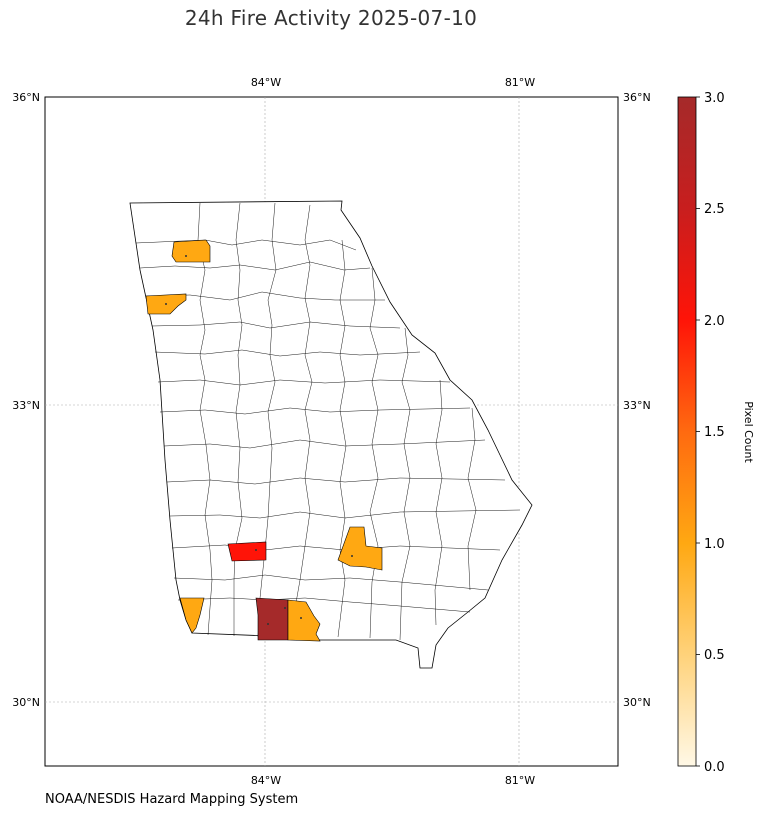 Image resolution: width=764 pixels, height=818 pixels. Describe the element at coordinates (259, 440) in the screenshot. I see `fire-points` at that location.